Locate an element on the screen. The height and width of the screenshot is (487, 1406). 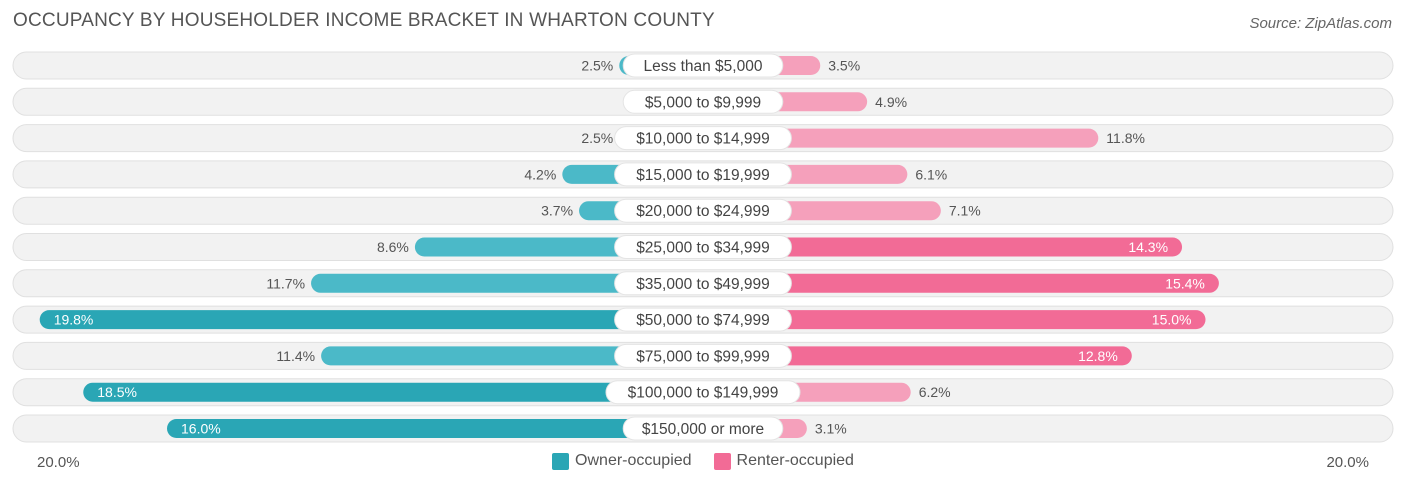
renter-value-label: 15.0% is located at coordinates (1172, 320).